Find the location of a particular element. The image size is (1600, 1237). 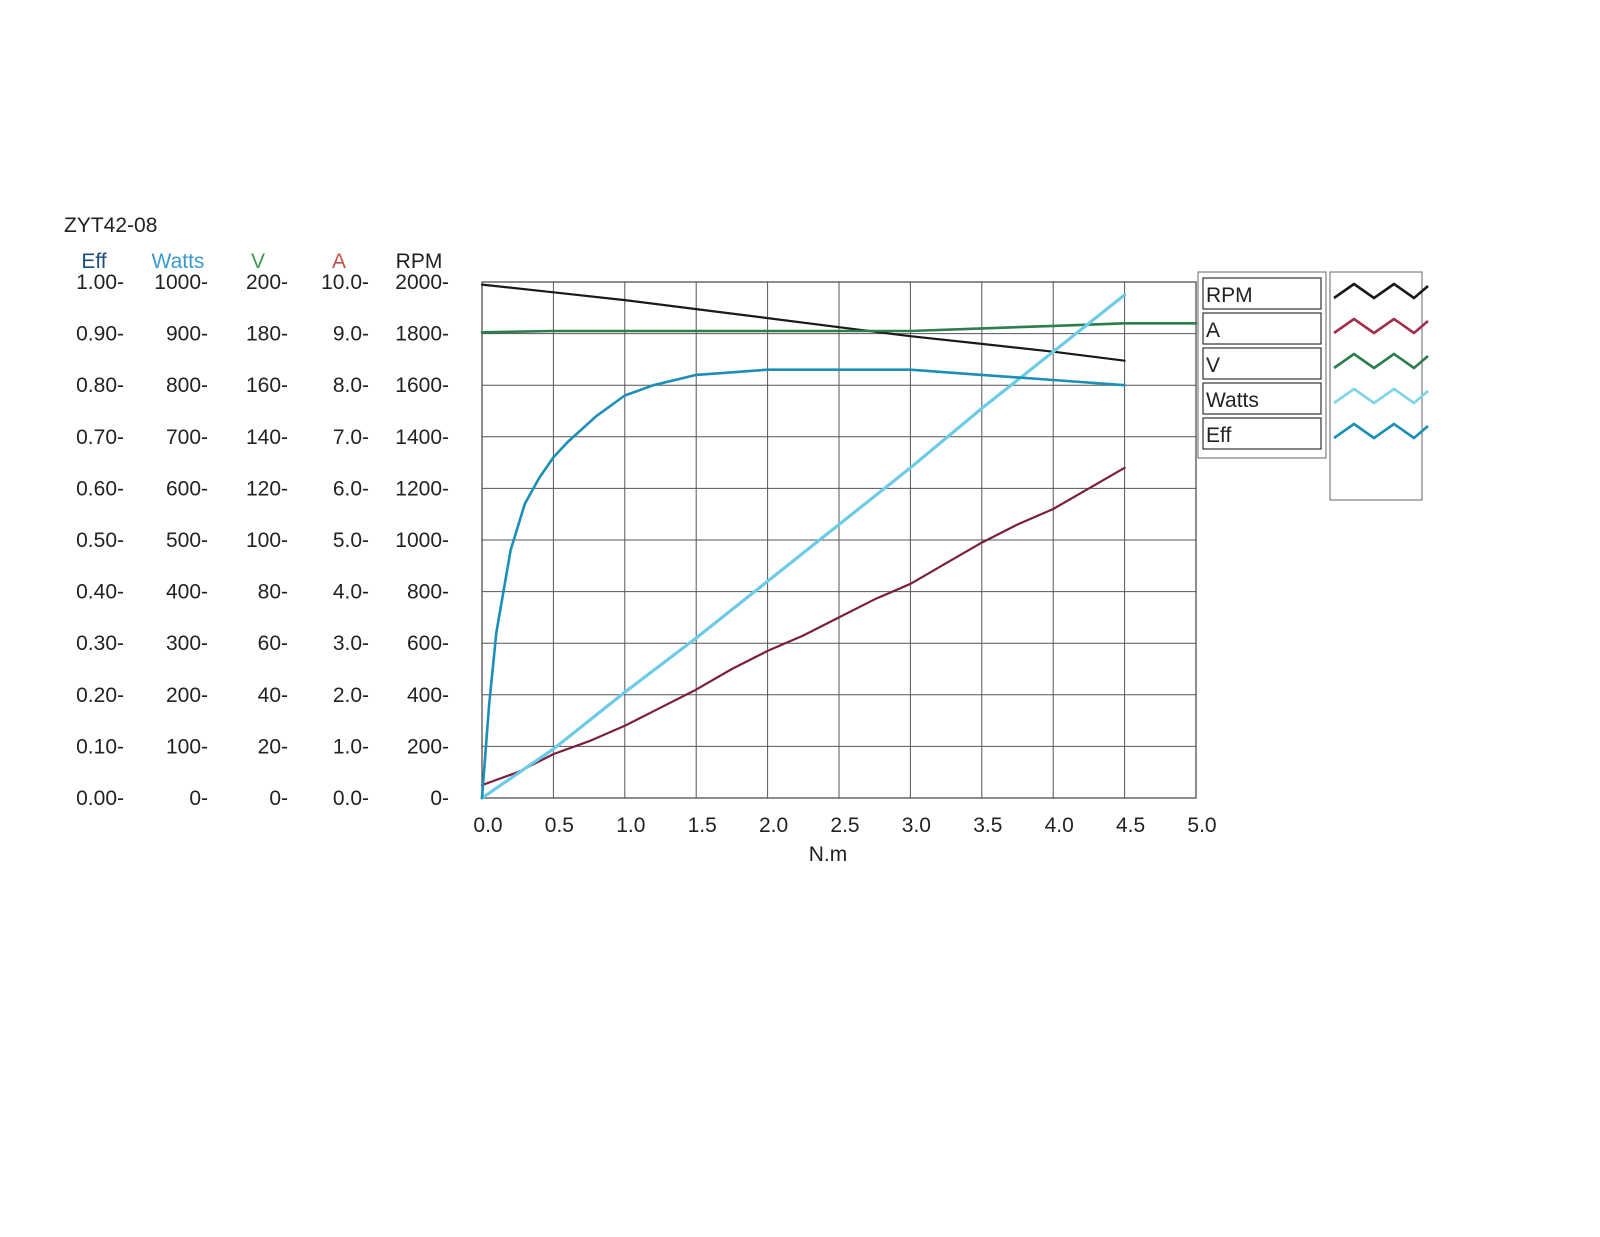

y-tick-label-a: 10.0- is located at coordinates (345, 282).